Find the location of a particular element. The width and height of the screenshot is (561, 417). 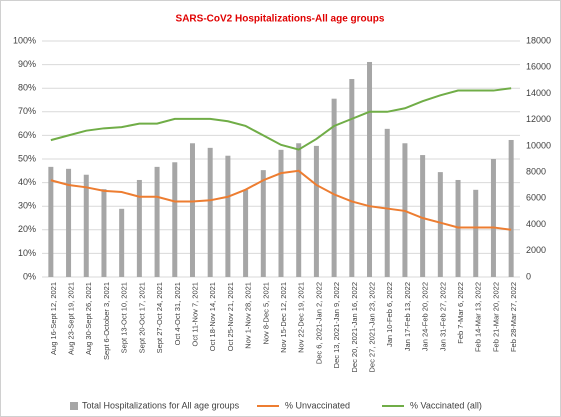

x-tick-label: Nov 22-Dec 19, 2021 is located at coordinates (301, 317).